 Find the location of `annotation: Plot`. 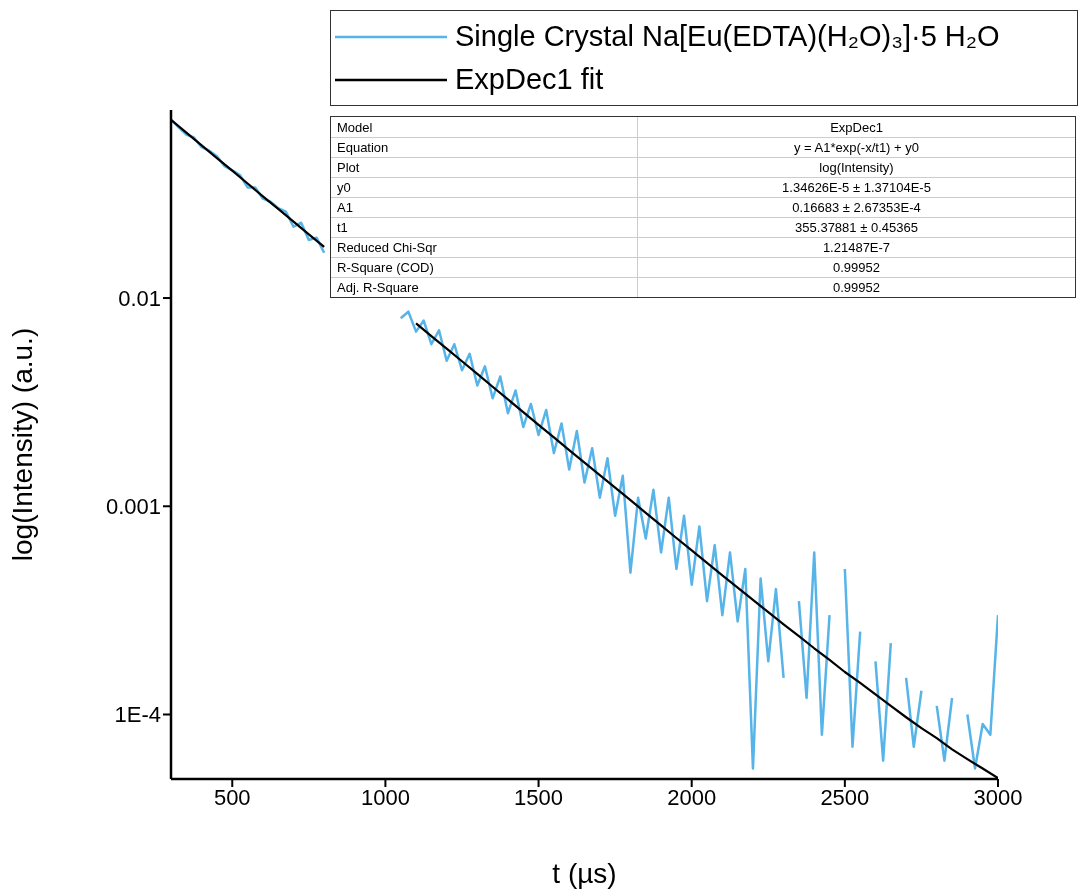

annotation: Plot is located at coordinates (484, 167).